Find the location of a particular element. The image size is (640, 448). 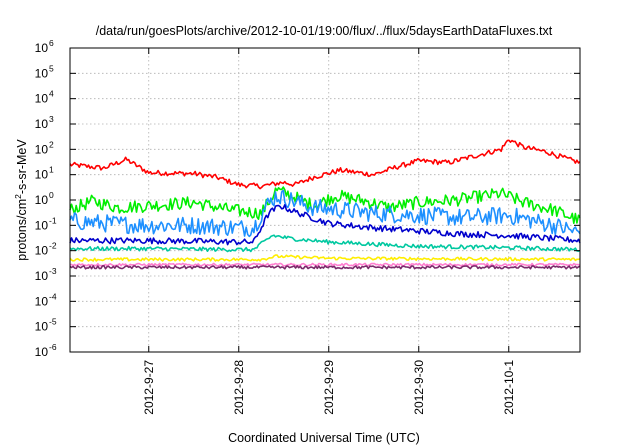

y-tick-exponent: -5 is located at coordinates (53, 322).